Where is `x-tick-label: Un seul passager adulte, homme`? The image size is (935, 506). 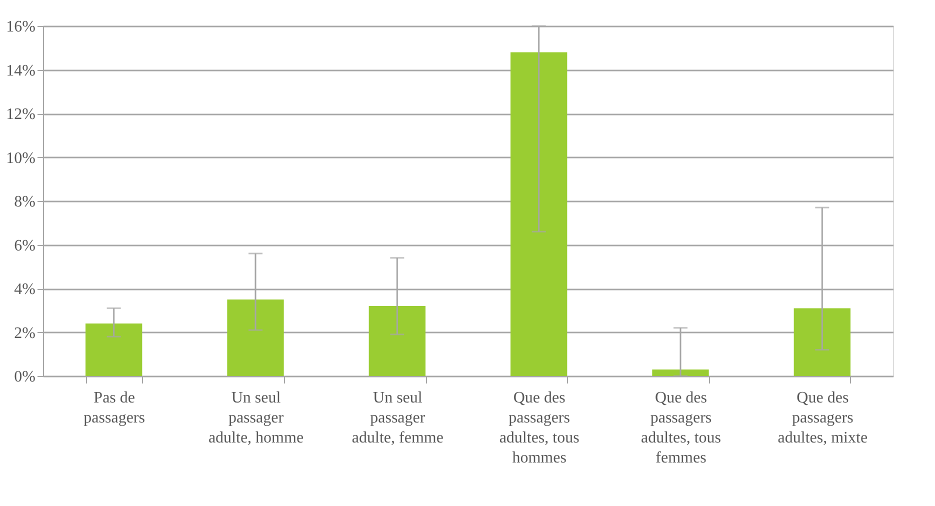 x-tick-label: Un seul passager adulte, homme is located at coordinates (256, 418).